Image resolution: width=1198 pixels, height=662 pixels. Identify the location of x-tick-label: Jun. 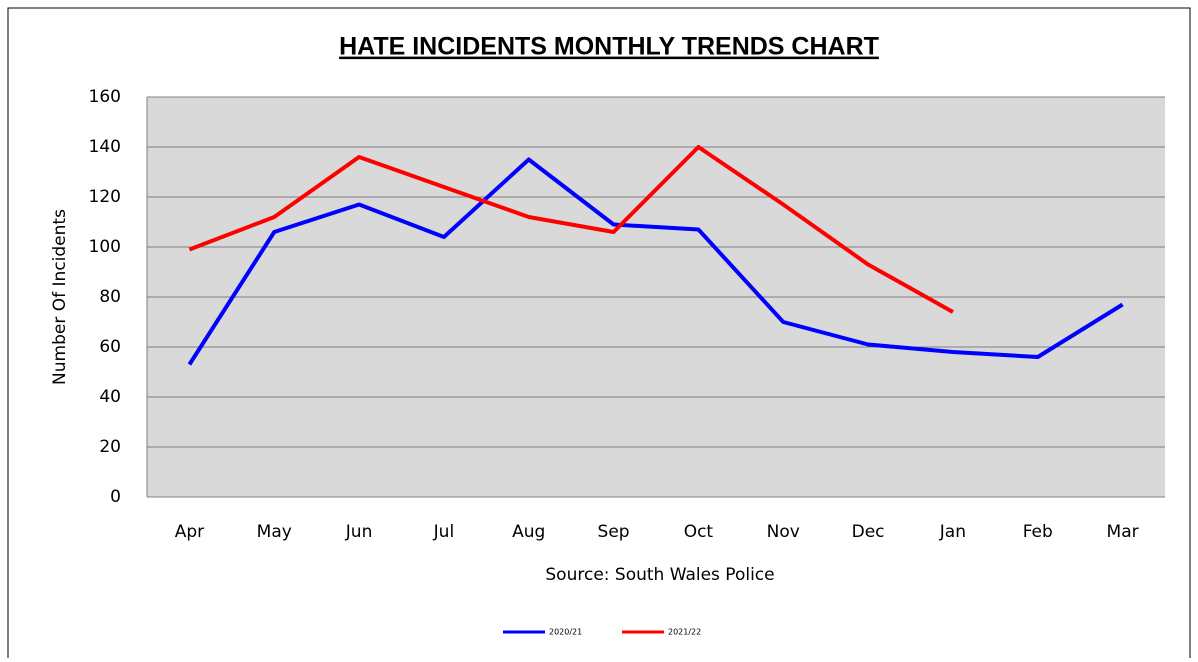
(359, 532).